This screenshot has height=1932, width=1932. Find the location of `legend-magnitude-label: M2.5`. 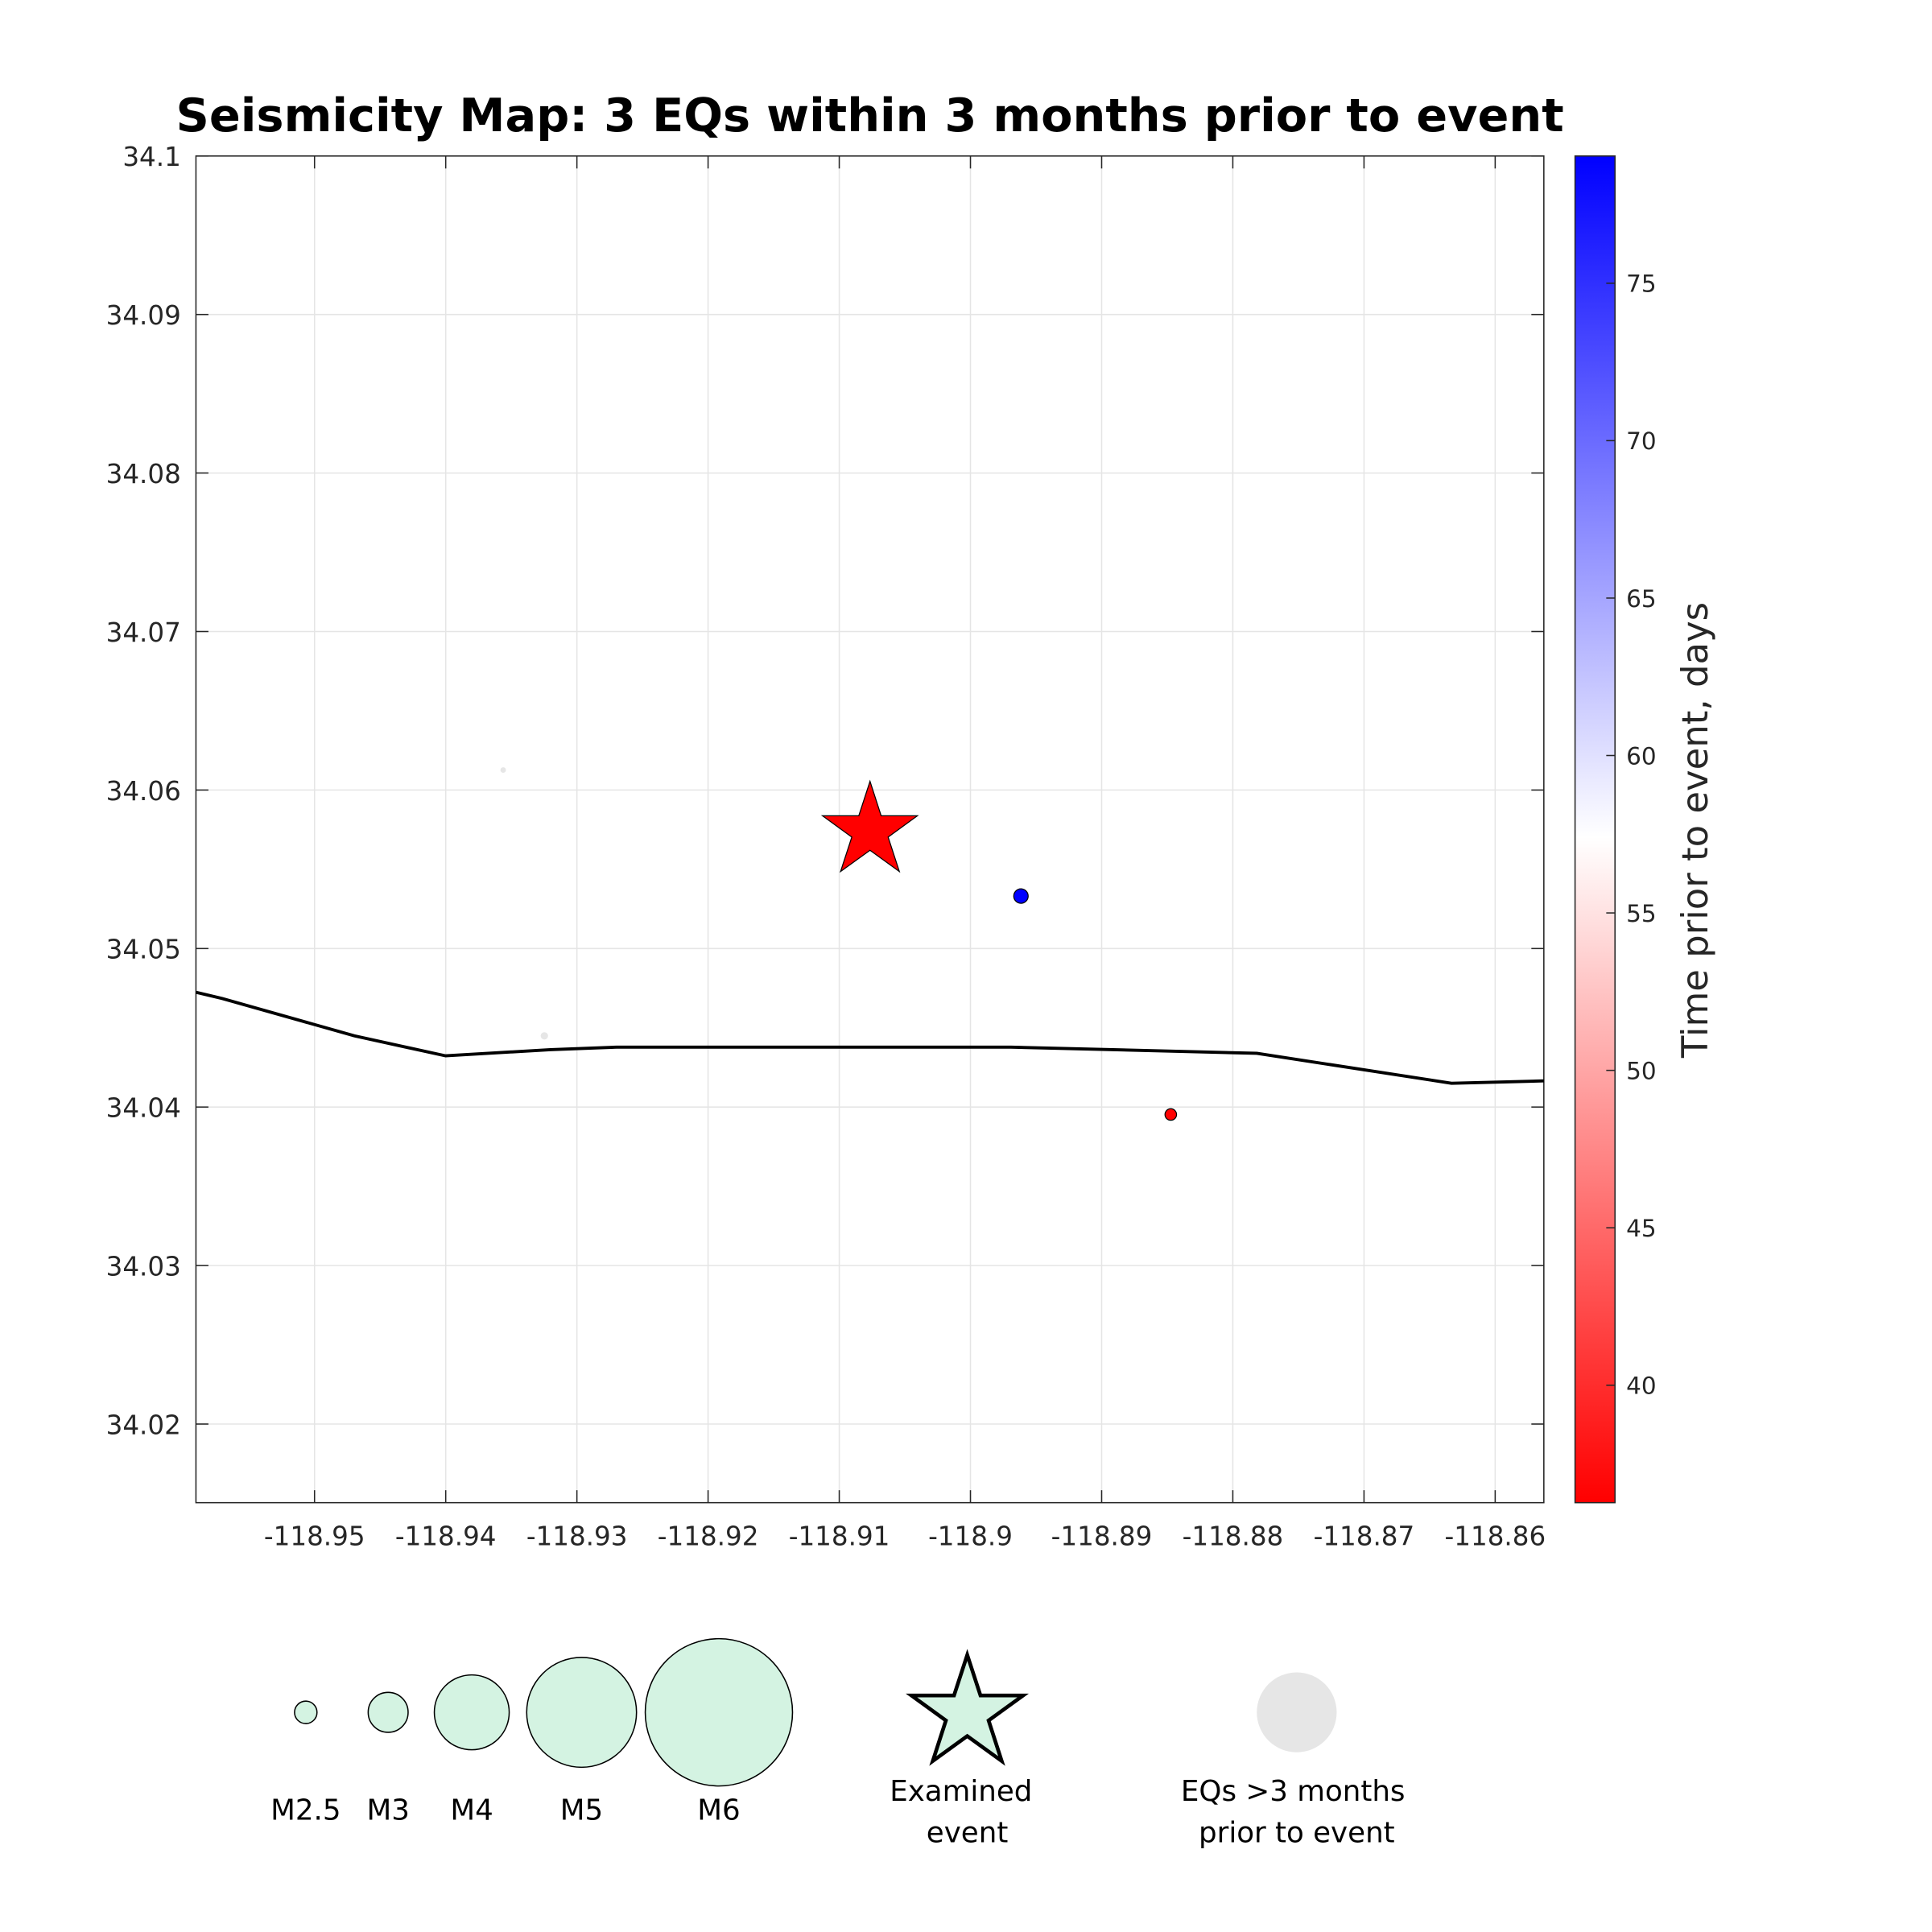

legend-magnitude-label: M2.5 is located at coordinates (305, 1810).